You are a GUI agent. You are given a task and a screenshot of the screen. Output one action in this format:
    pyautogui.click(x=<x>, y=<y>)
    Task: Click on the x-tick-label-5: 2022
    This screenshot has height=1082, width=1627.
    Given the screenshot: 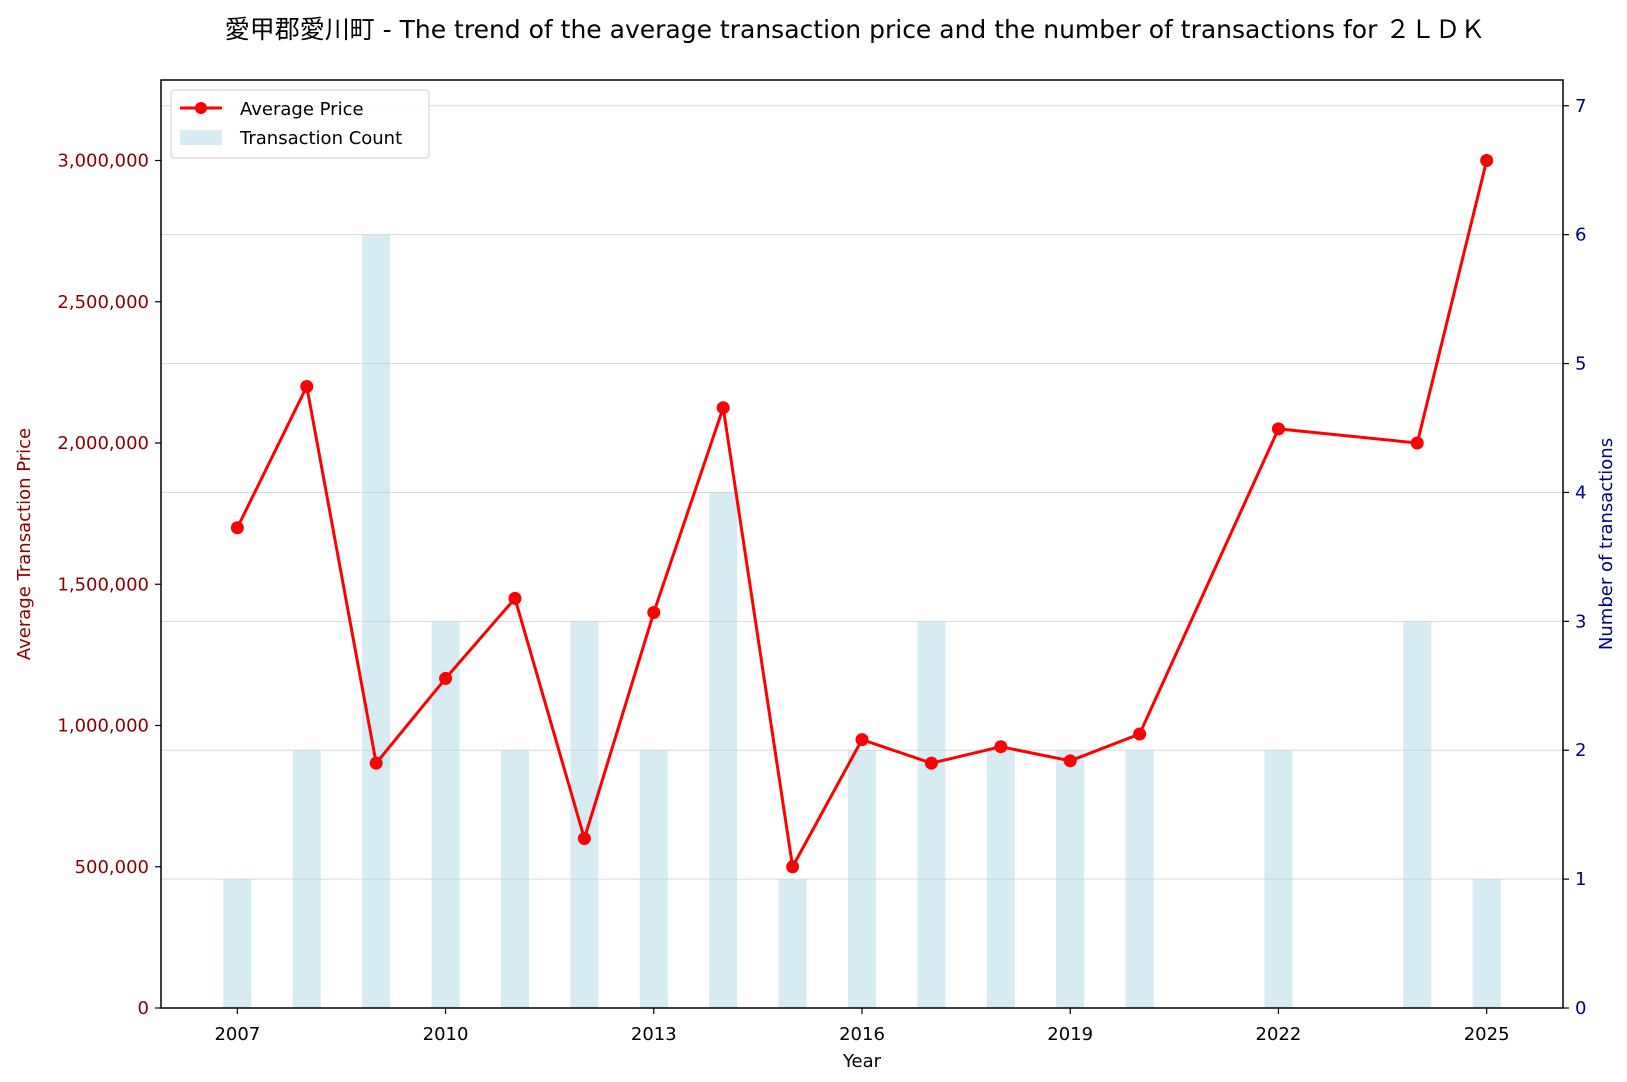 What is the action you would take?
    pyautogui.click(x=1279, y=1034)
    